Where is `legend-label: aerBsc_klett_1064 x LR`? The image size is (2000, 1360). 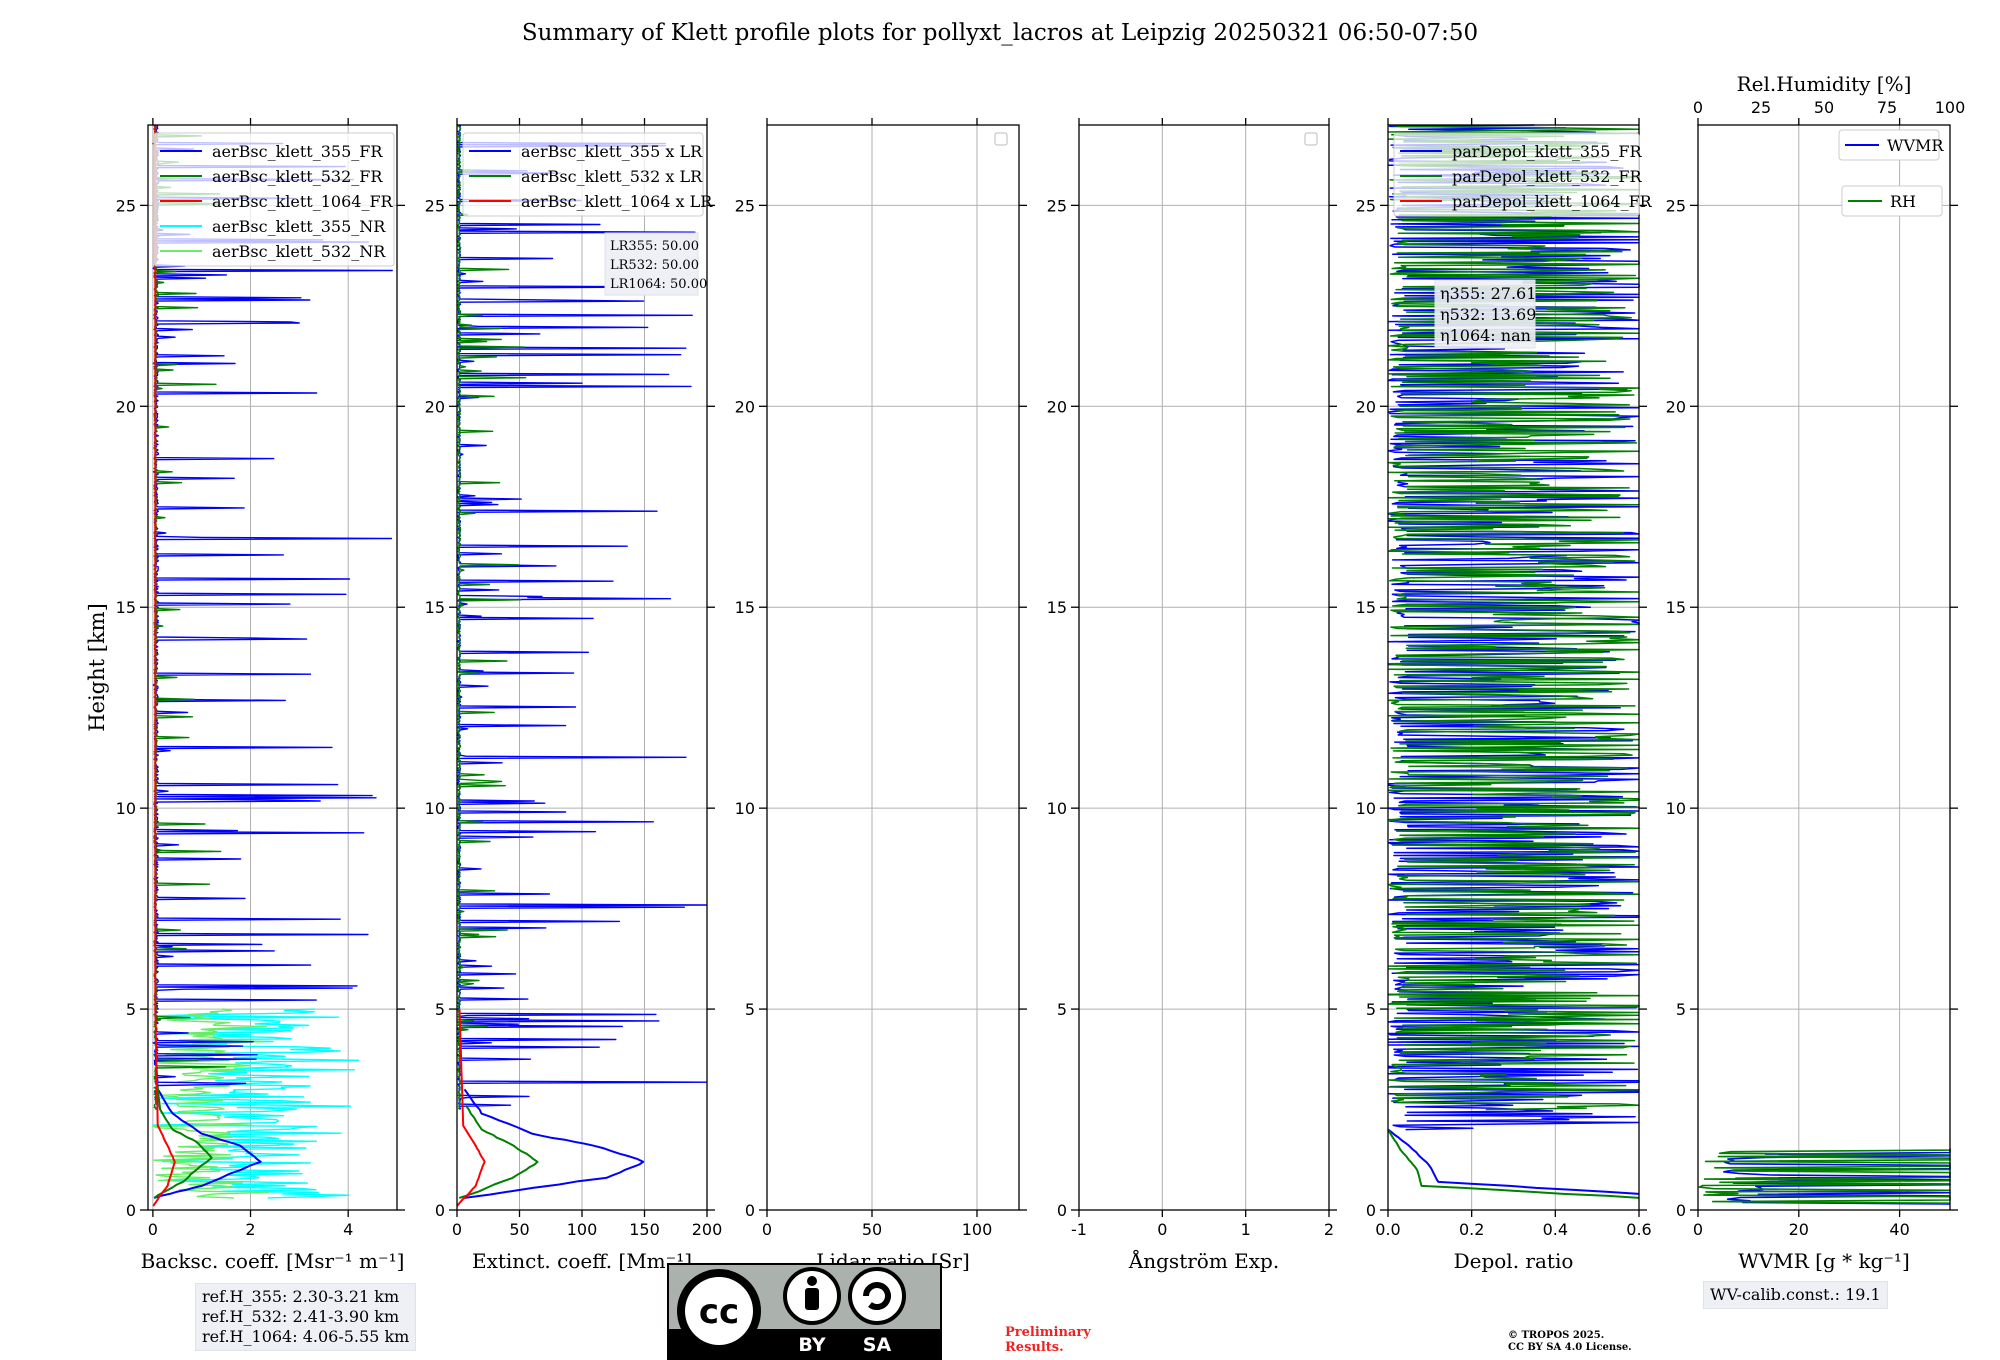 legend-label: aerBsc_klett_1064 x LR is located at coordinates (617, 201).